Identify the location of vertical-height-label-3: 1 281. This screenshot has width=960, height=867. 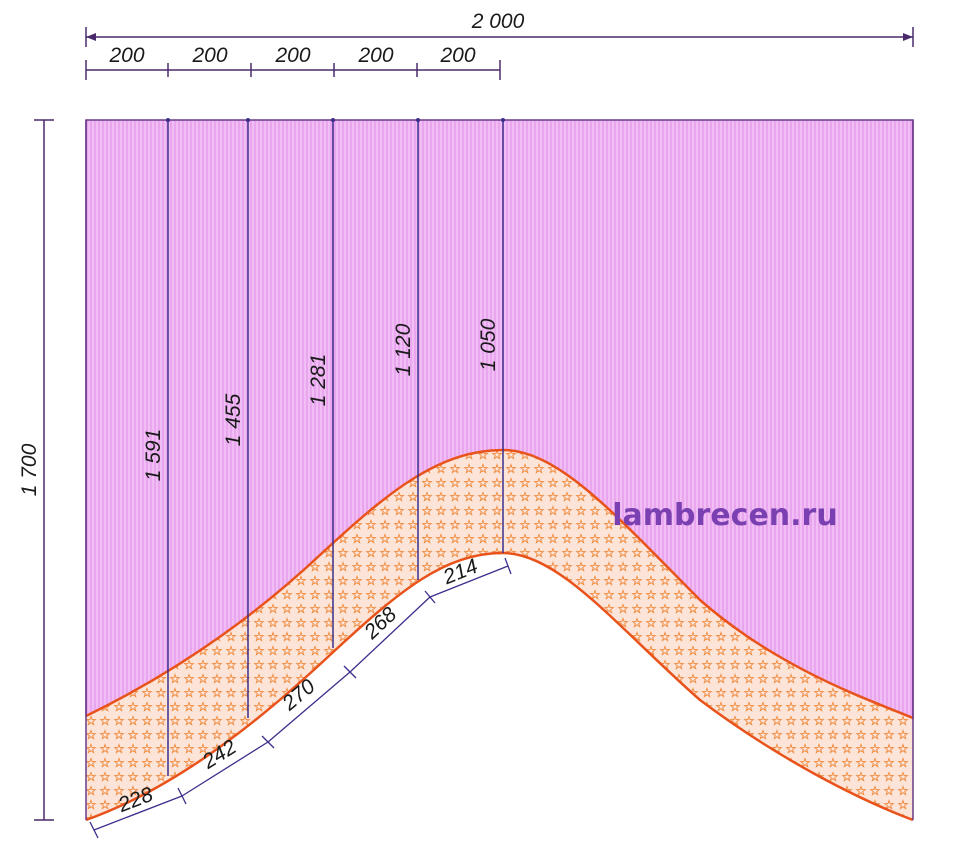
(318, 380).